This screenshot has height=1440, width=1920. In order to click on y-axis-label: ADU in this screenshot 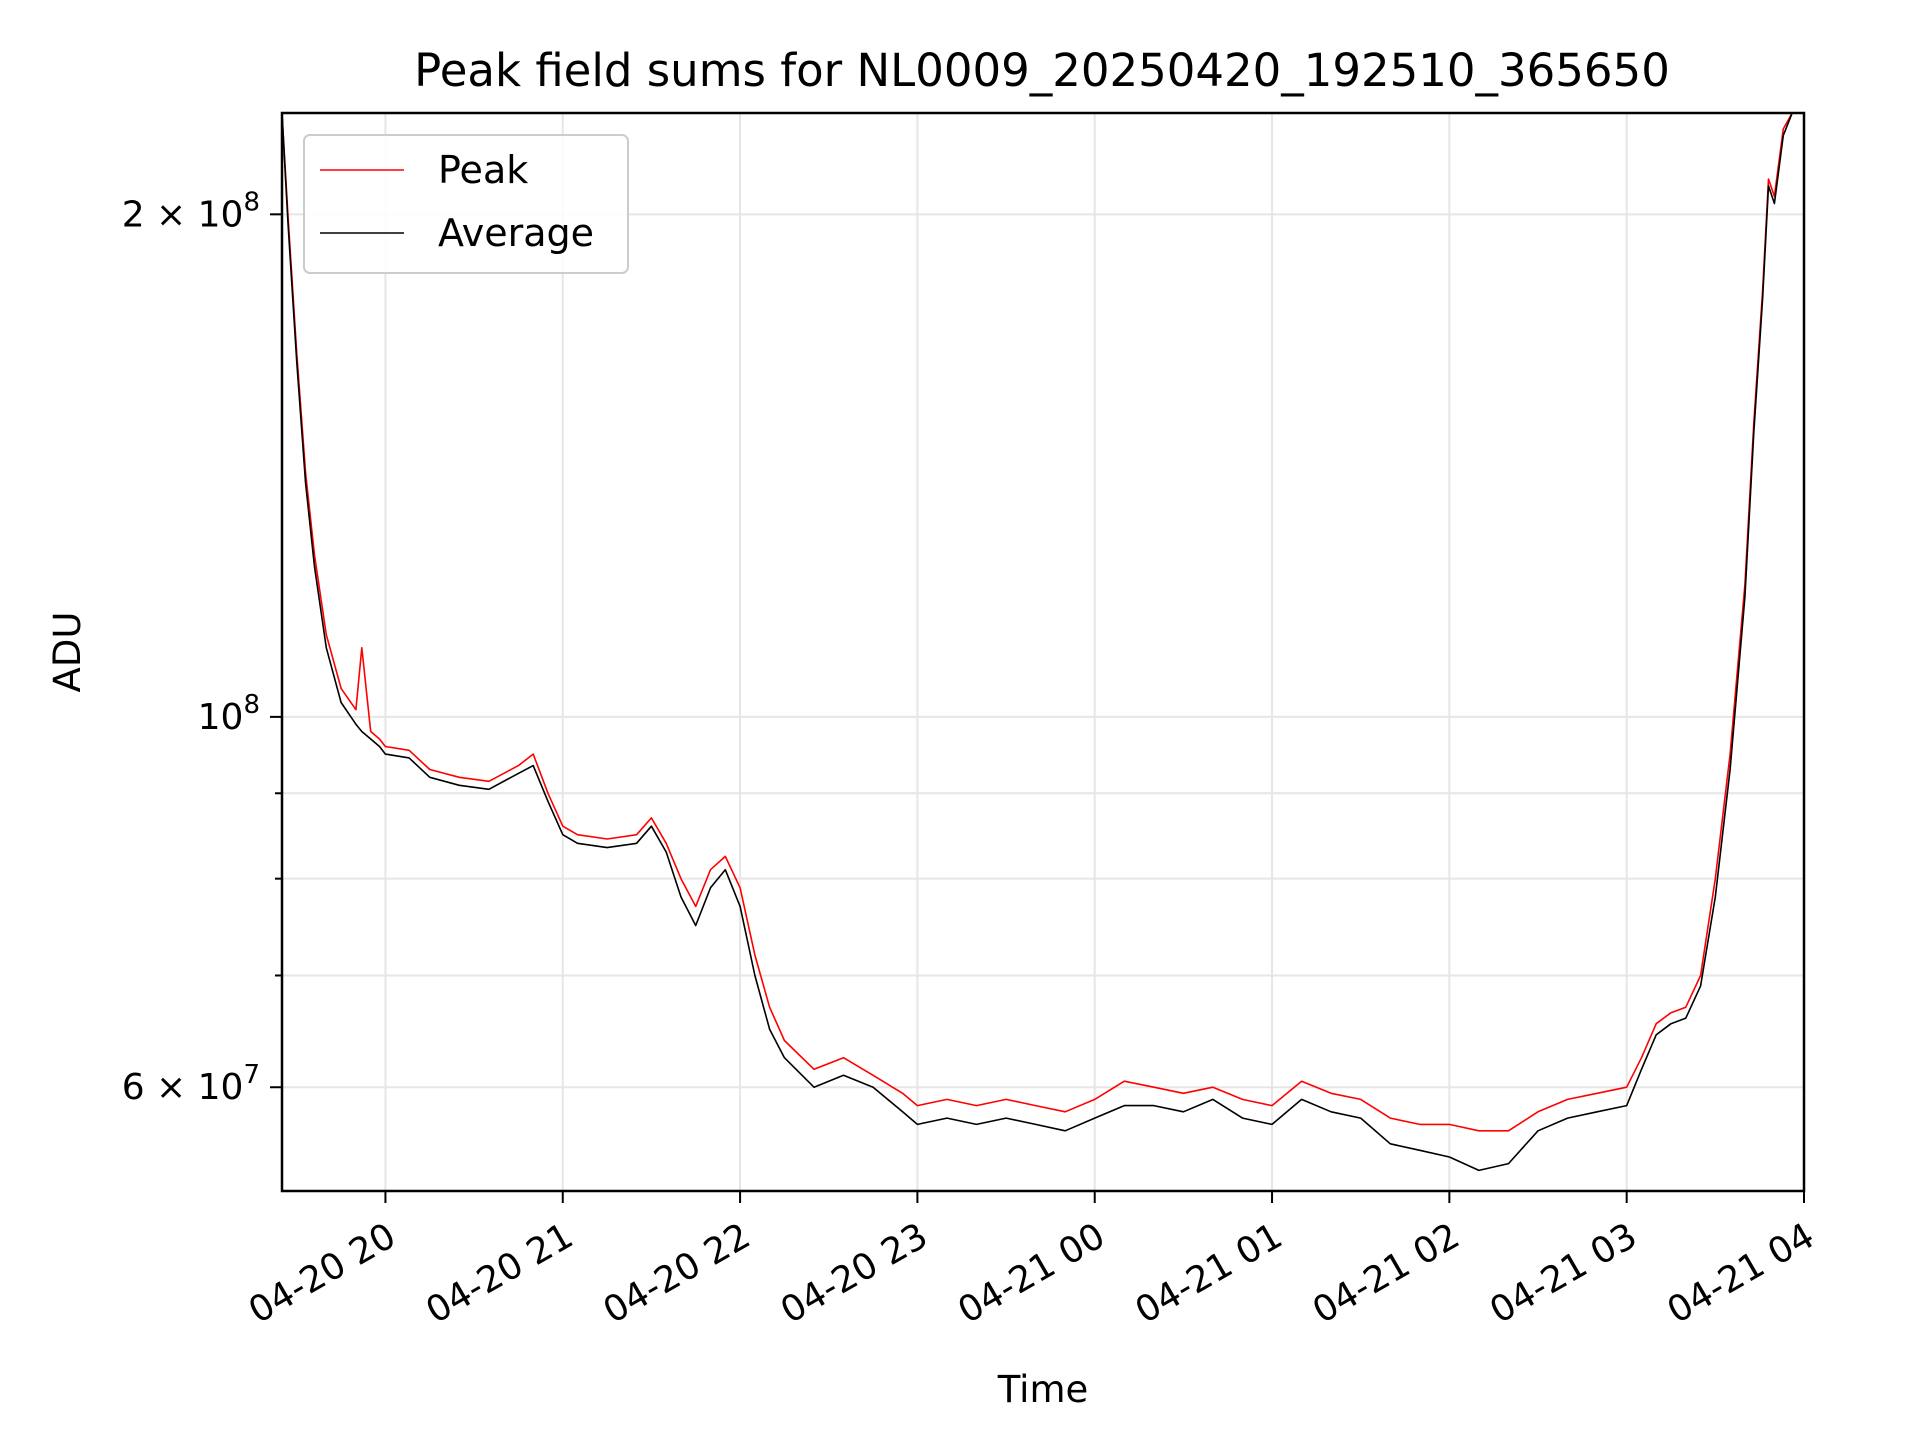, I will do `click(67, 652)`.